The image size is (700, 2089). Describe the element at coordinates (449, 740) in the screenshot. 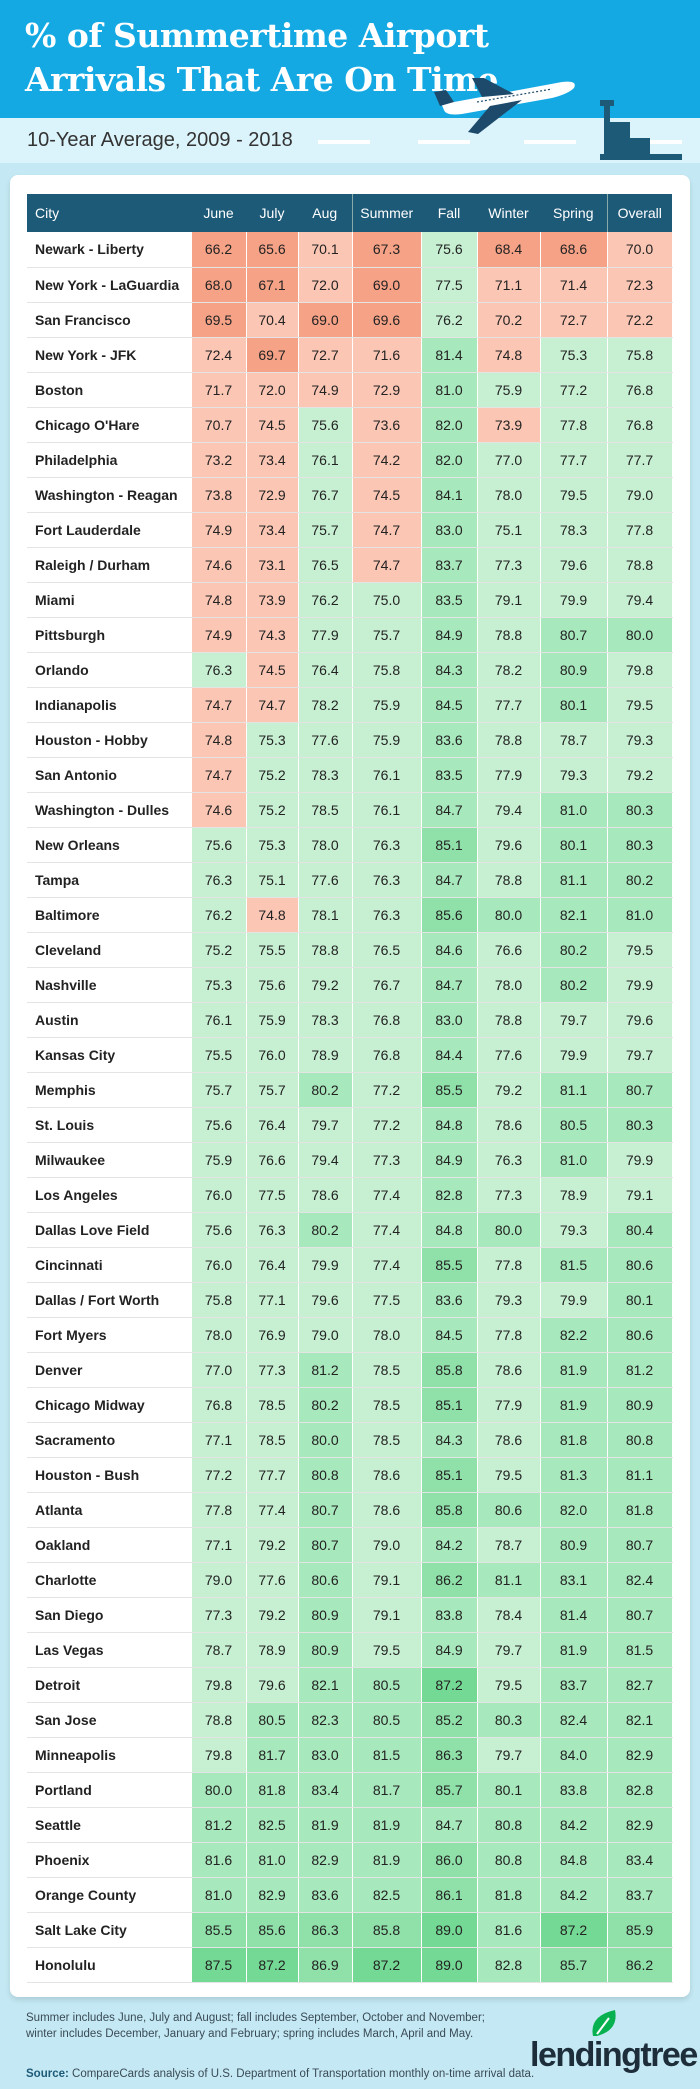

I see `value-cell-fall: 83.6` at that location.